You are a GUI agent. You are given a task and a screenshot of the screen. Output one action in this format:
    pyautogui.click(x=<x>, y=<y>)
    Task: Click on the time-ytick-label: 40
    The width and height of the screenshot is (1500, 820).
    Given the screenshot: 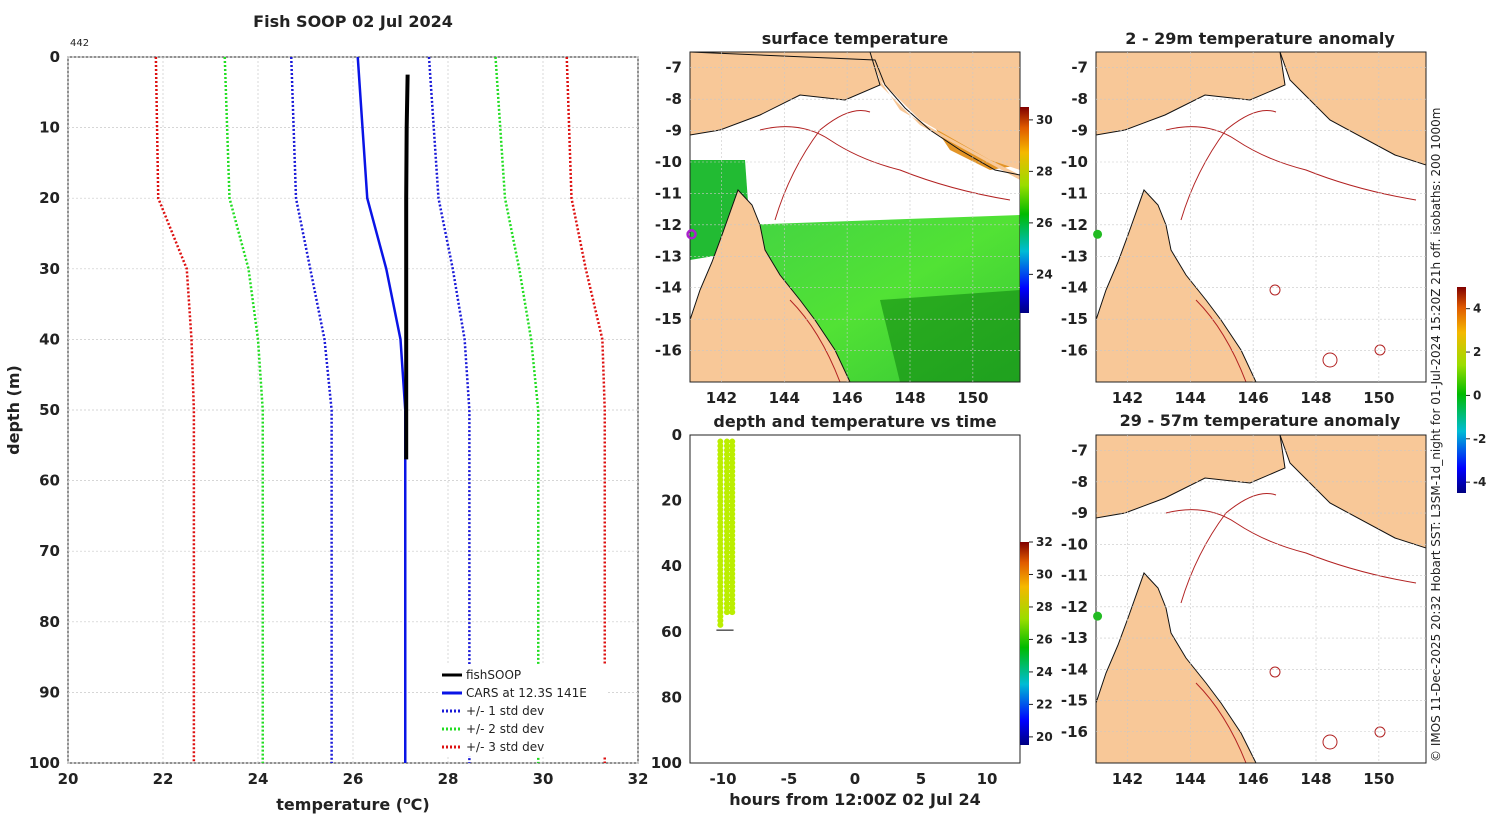 What is the action you would take?
    pyautogui.click(x=671, y=566)
    